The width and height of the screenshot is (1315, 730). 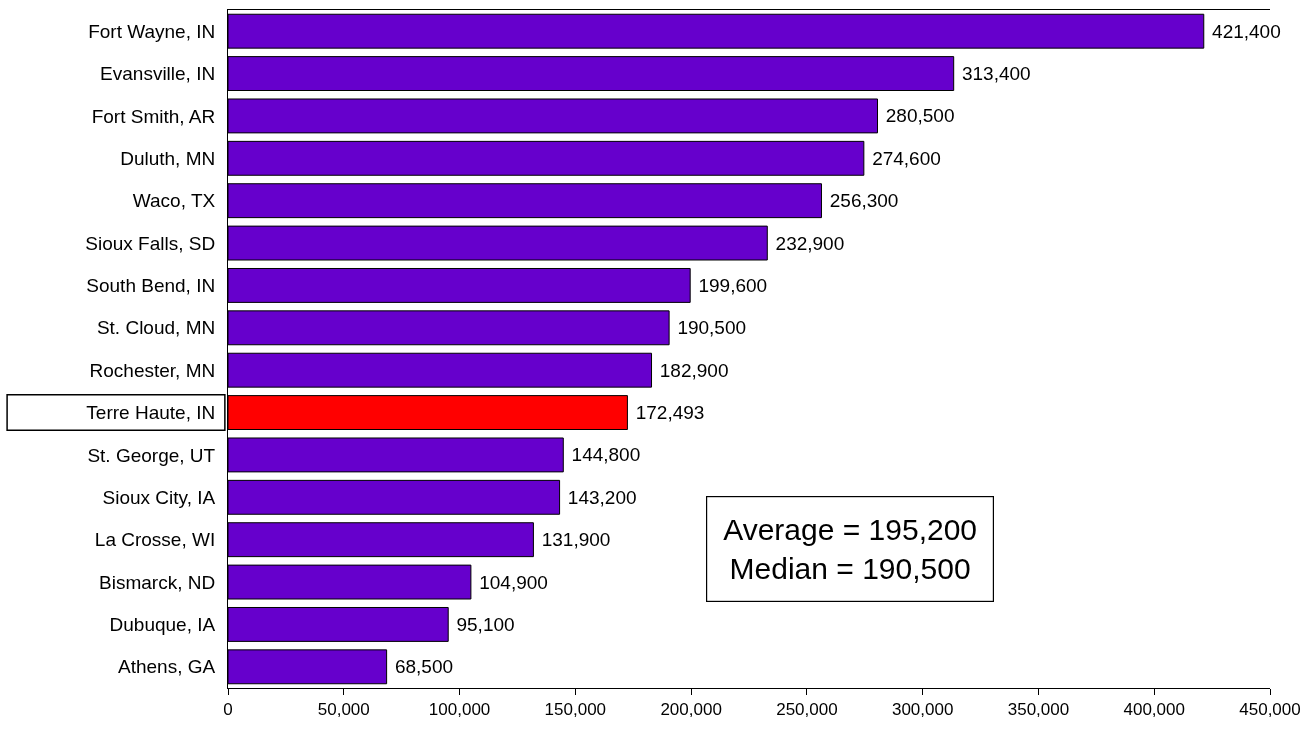 What do you see at coordinates (228, 710) in the screenshot?
I see `x-tick-label: 0` at bounding box center [228, 710].